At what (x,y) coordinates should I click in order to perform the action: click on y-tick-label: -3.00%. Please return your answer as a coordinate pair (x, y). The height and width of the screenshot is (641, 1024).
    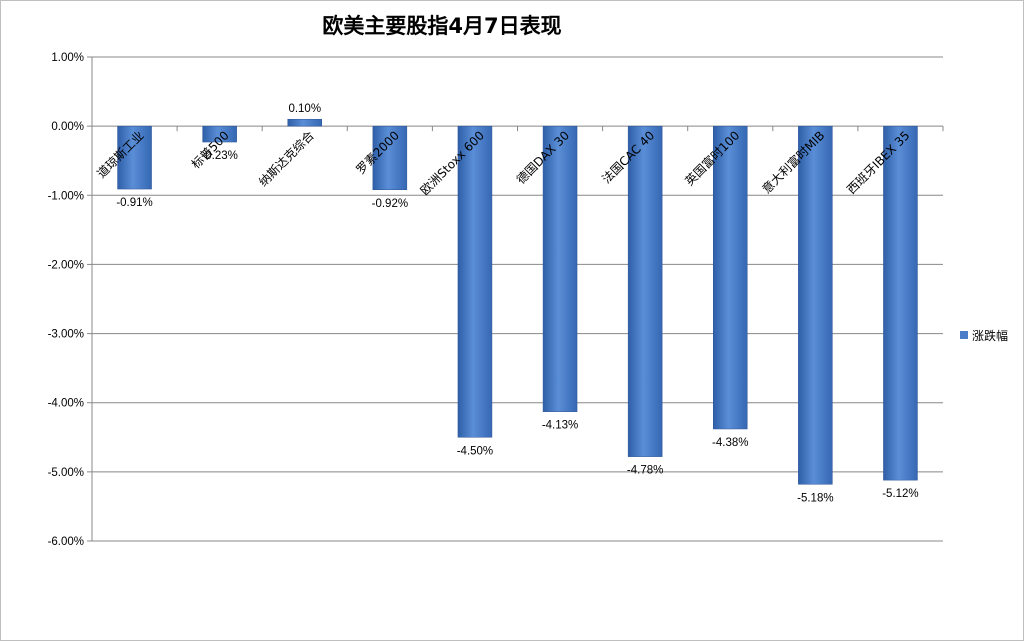
    Looking at the image, I should click on (66, 335).